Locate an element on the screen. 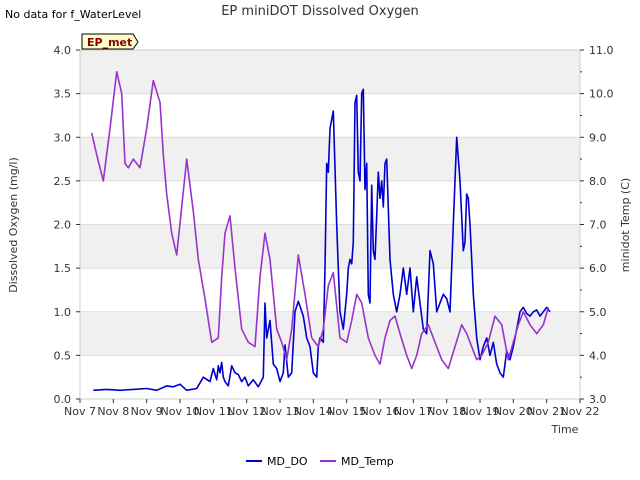  site-badge-label: EP_met is located at coordinates (109, 42).